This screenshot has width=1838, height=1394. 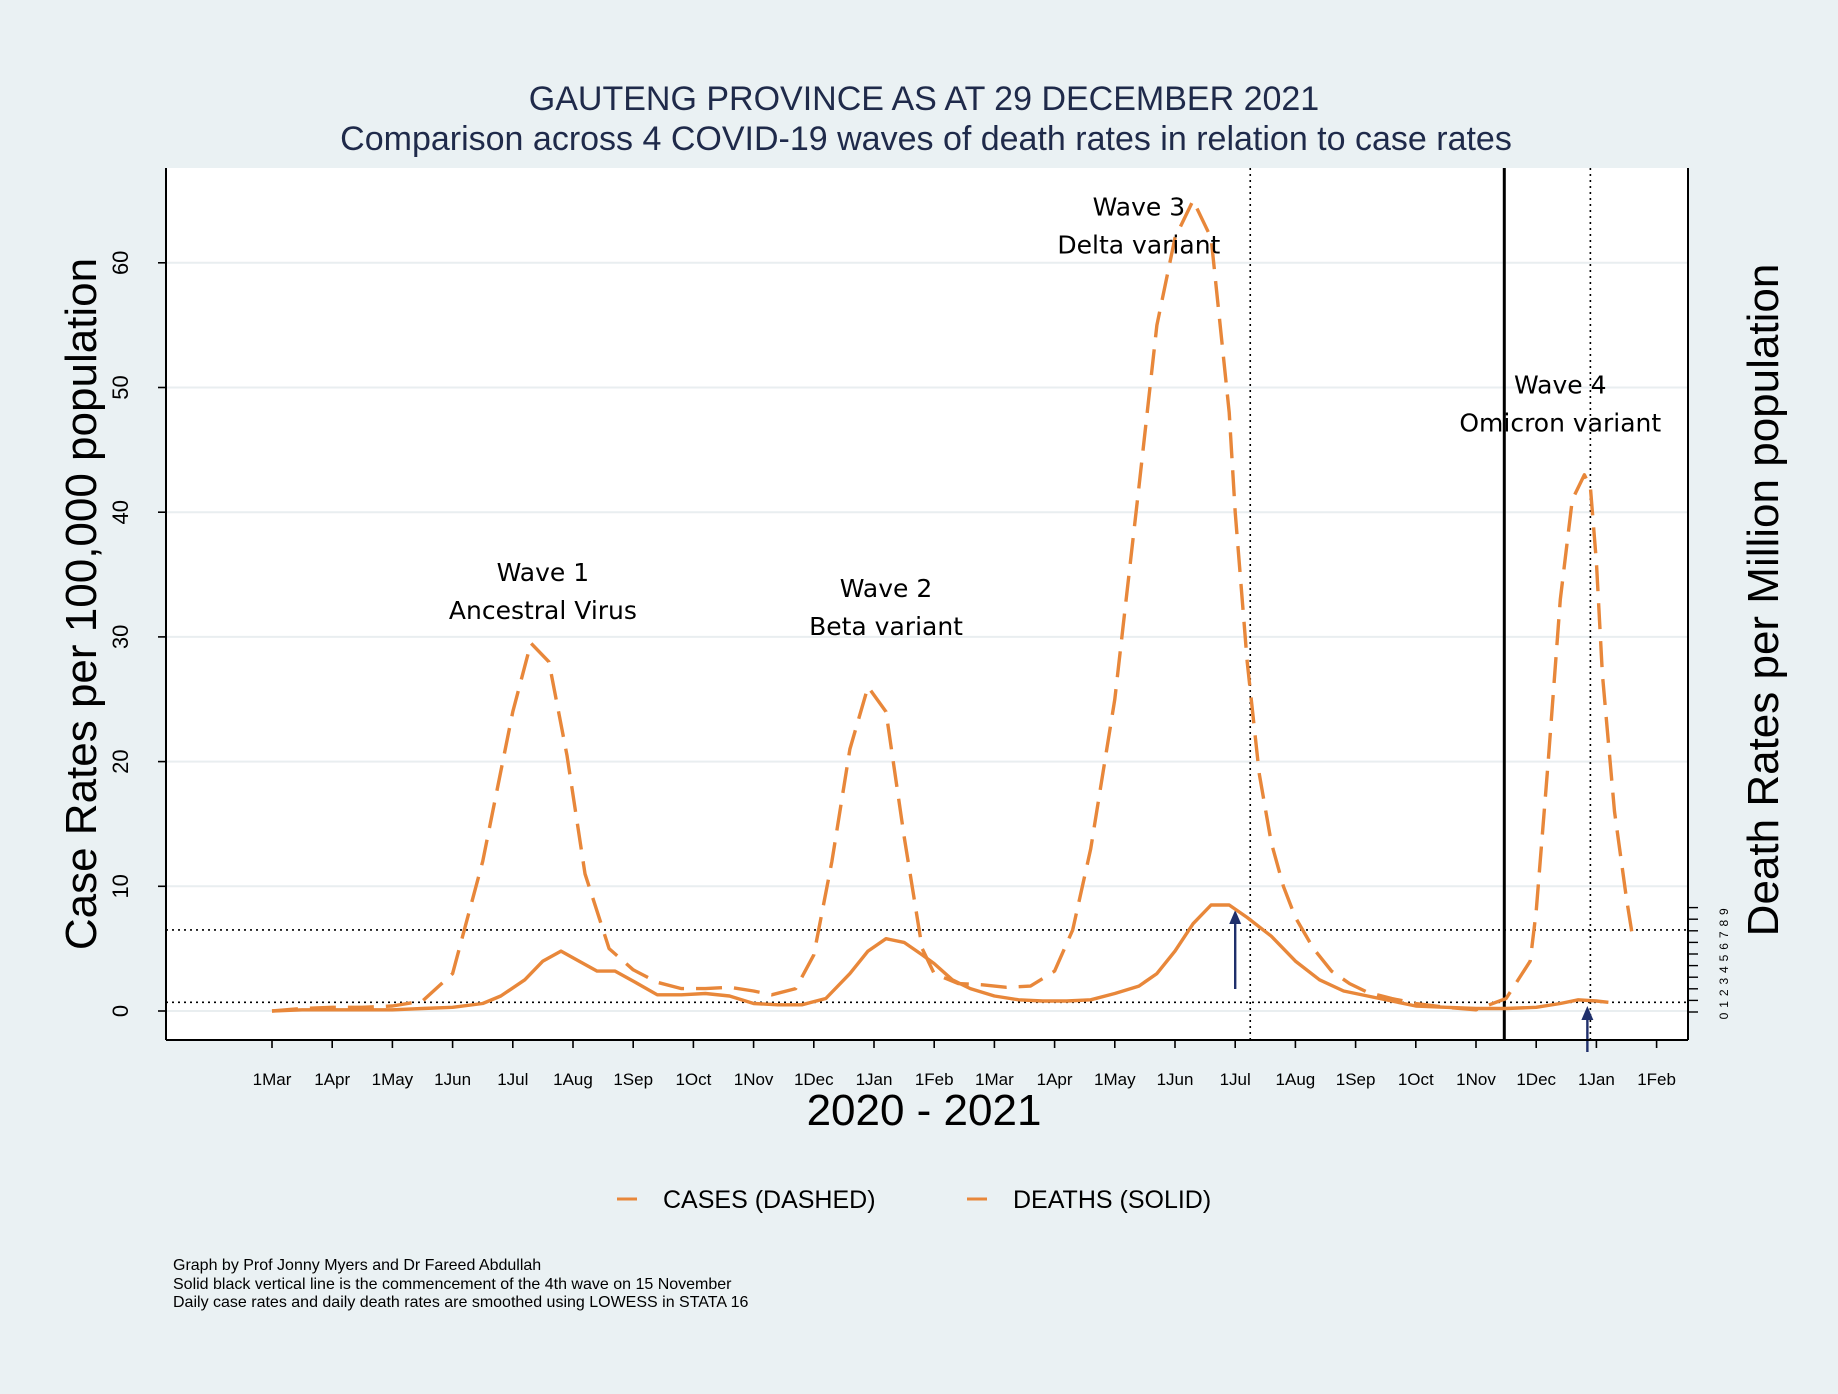 What do you see at coordinates (1763, 600) in the screenshot?
I see `y2-axis-label: Death Rates per Million population` at bounding box center [1763, 600].